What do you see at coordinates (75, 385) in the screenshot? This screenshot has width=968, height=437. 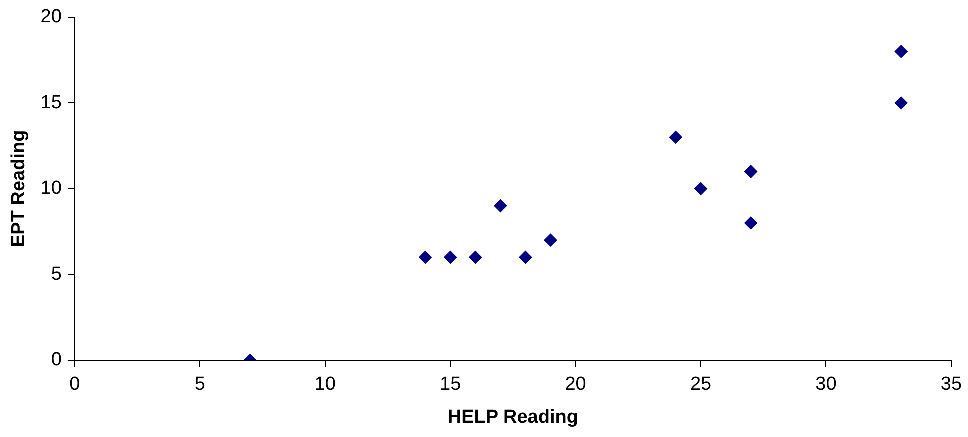 I see `x-tick-label: 0` at bounding box center [75, 385].